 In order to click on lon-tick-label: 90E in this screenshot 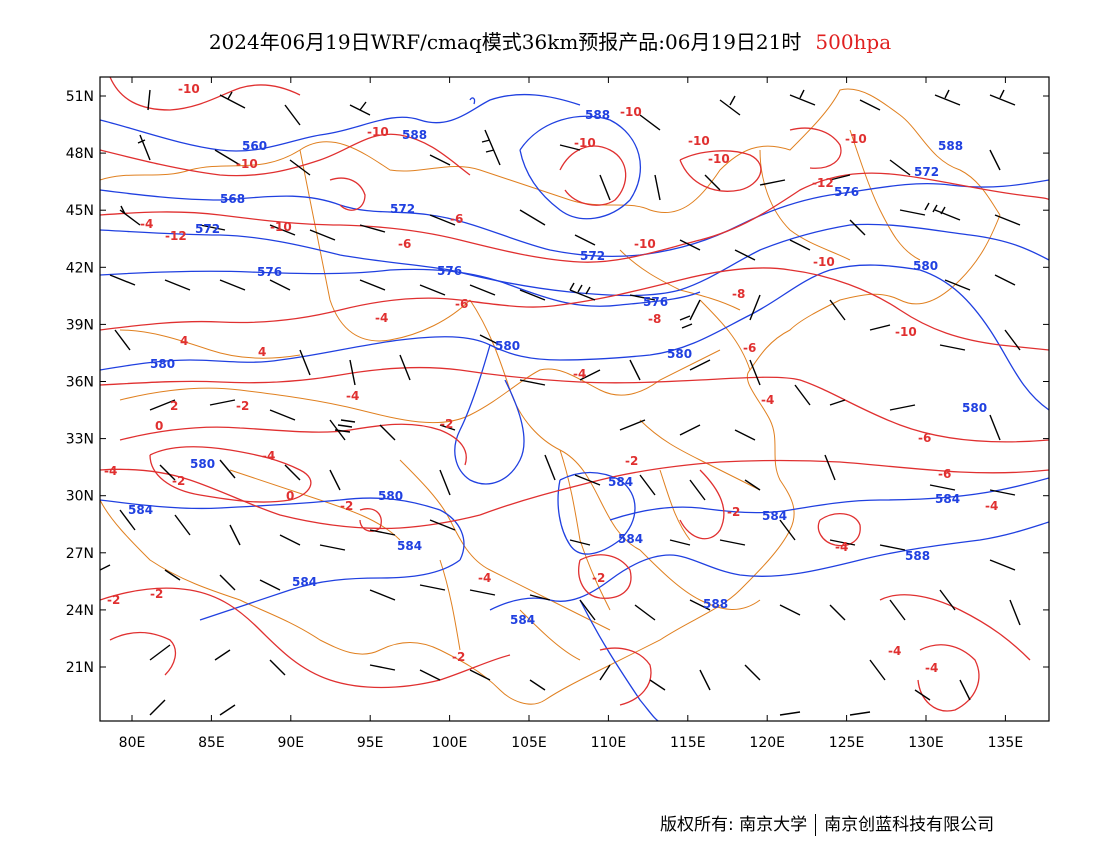, I will do `click(290, 743)`.